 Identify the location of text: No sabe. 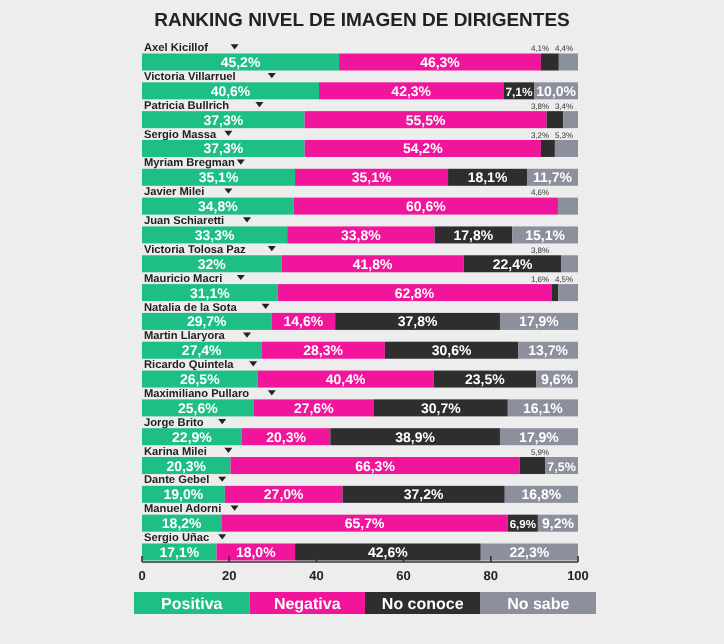
(539, 604).